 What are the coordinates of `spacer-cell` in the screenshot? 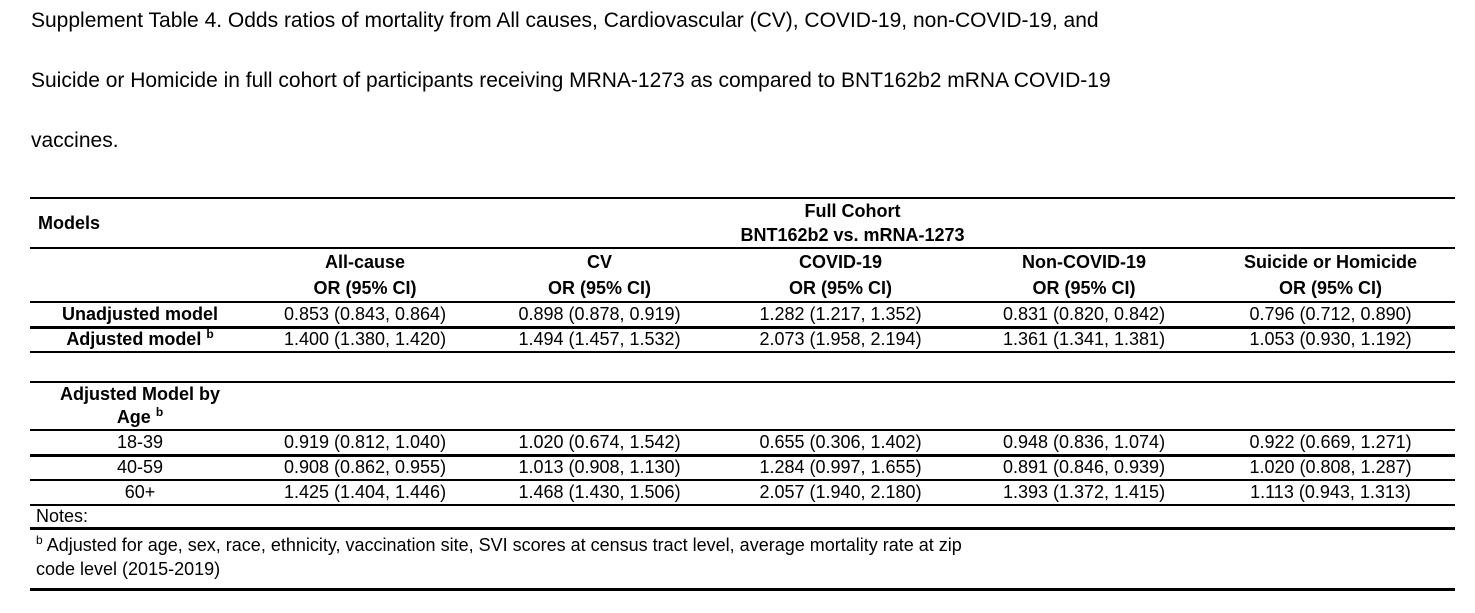 It's located at (742, 367).